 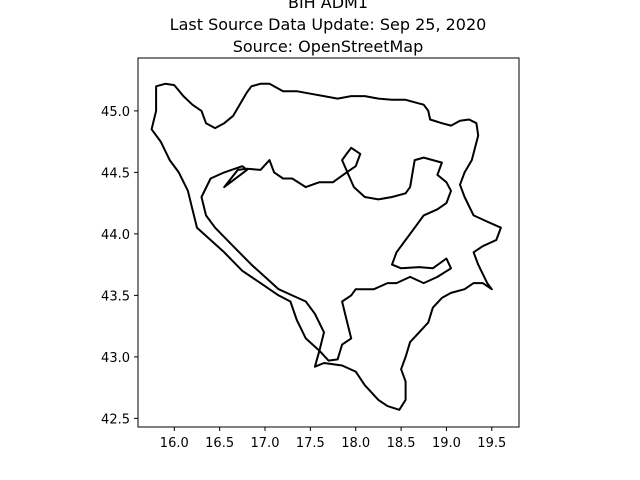 What do you see at coordinates (491, 443) in the screenshot?
I see `x-tick-label: 19.5` at bounding box center [491, 443].